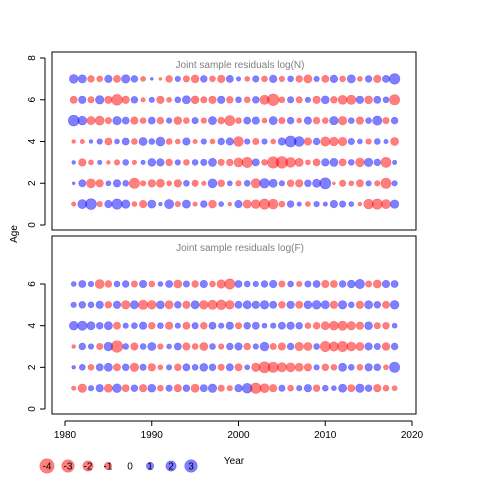  What do you see at coordinates (412, 435) in the screenshot?
I see `x-tick-label: 2020` at bounding box center [412, 435].